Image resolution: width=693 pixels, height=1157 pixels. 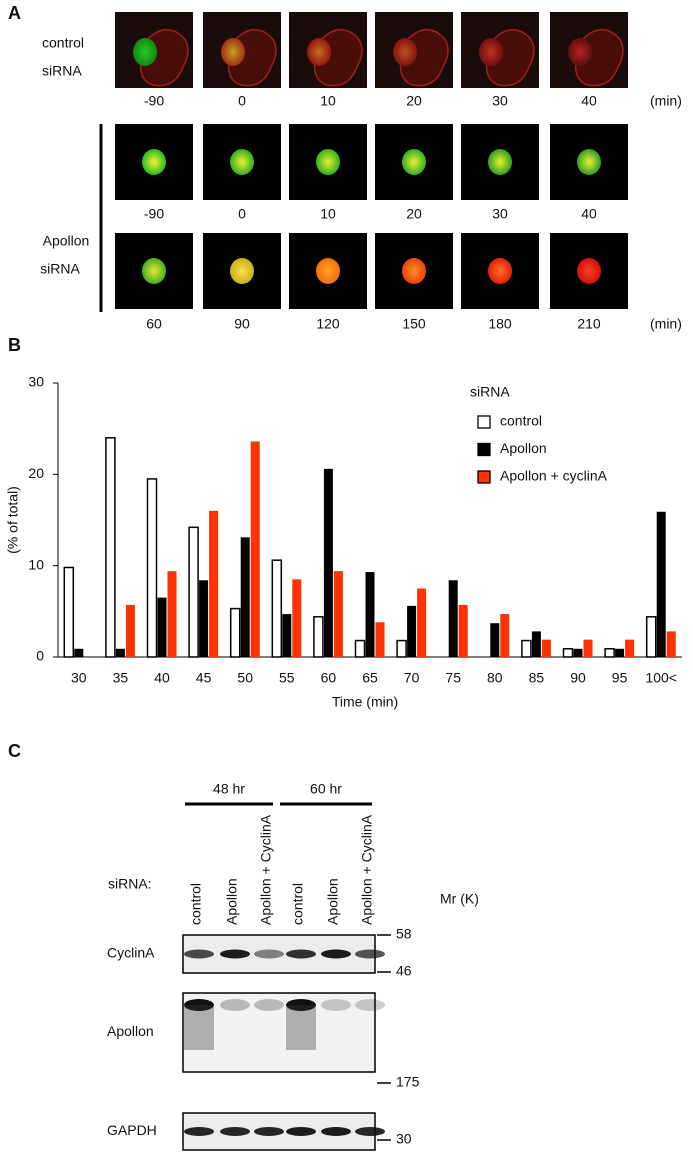 I want to click on x-tick-label: 65, so click(x=370, y=678).